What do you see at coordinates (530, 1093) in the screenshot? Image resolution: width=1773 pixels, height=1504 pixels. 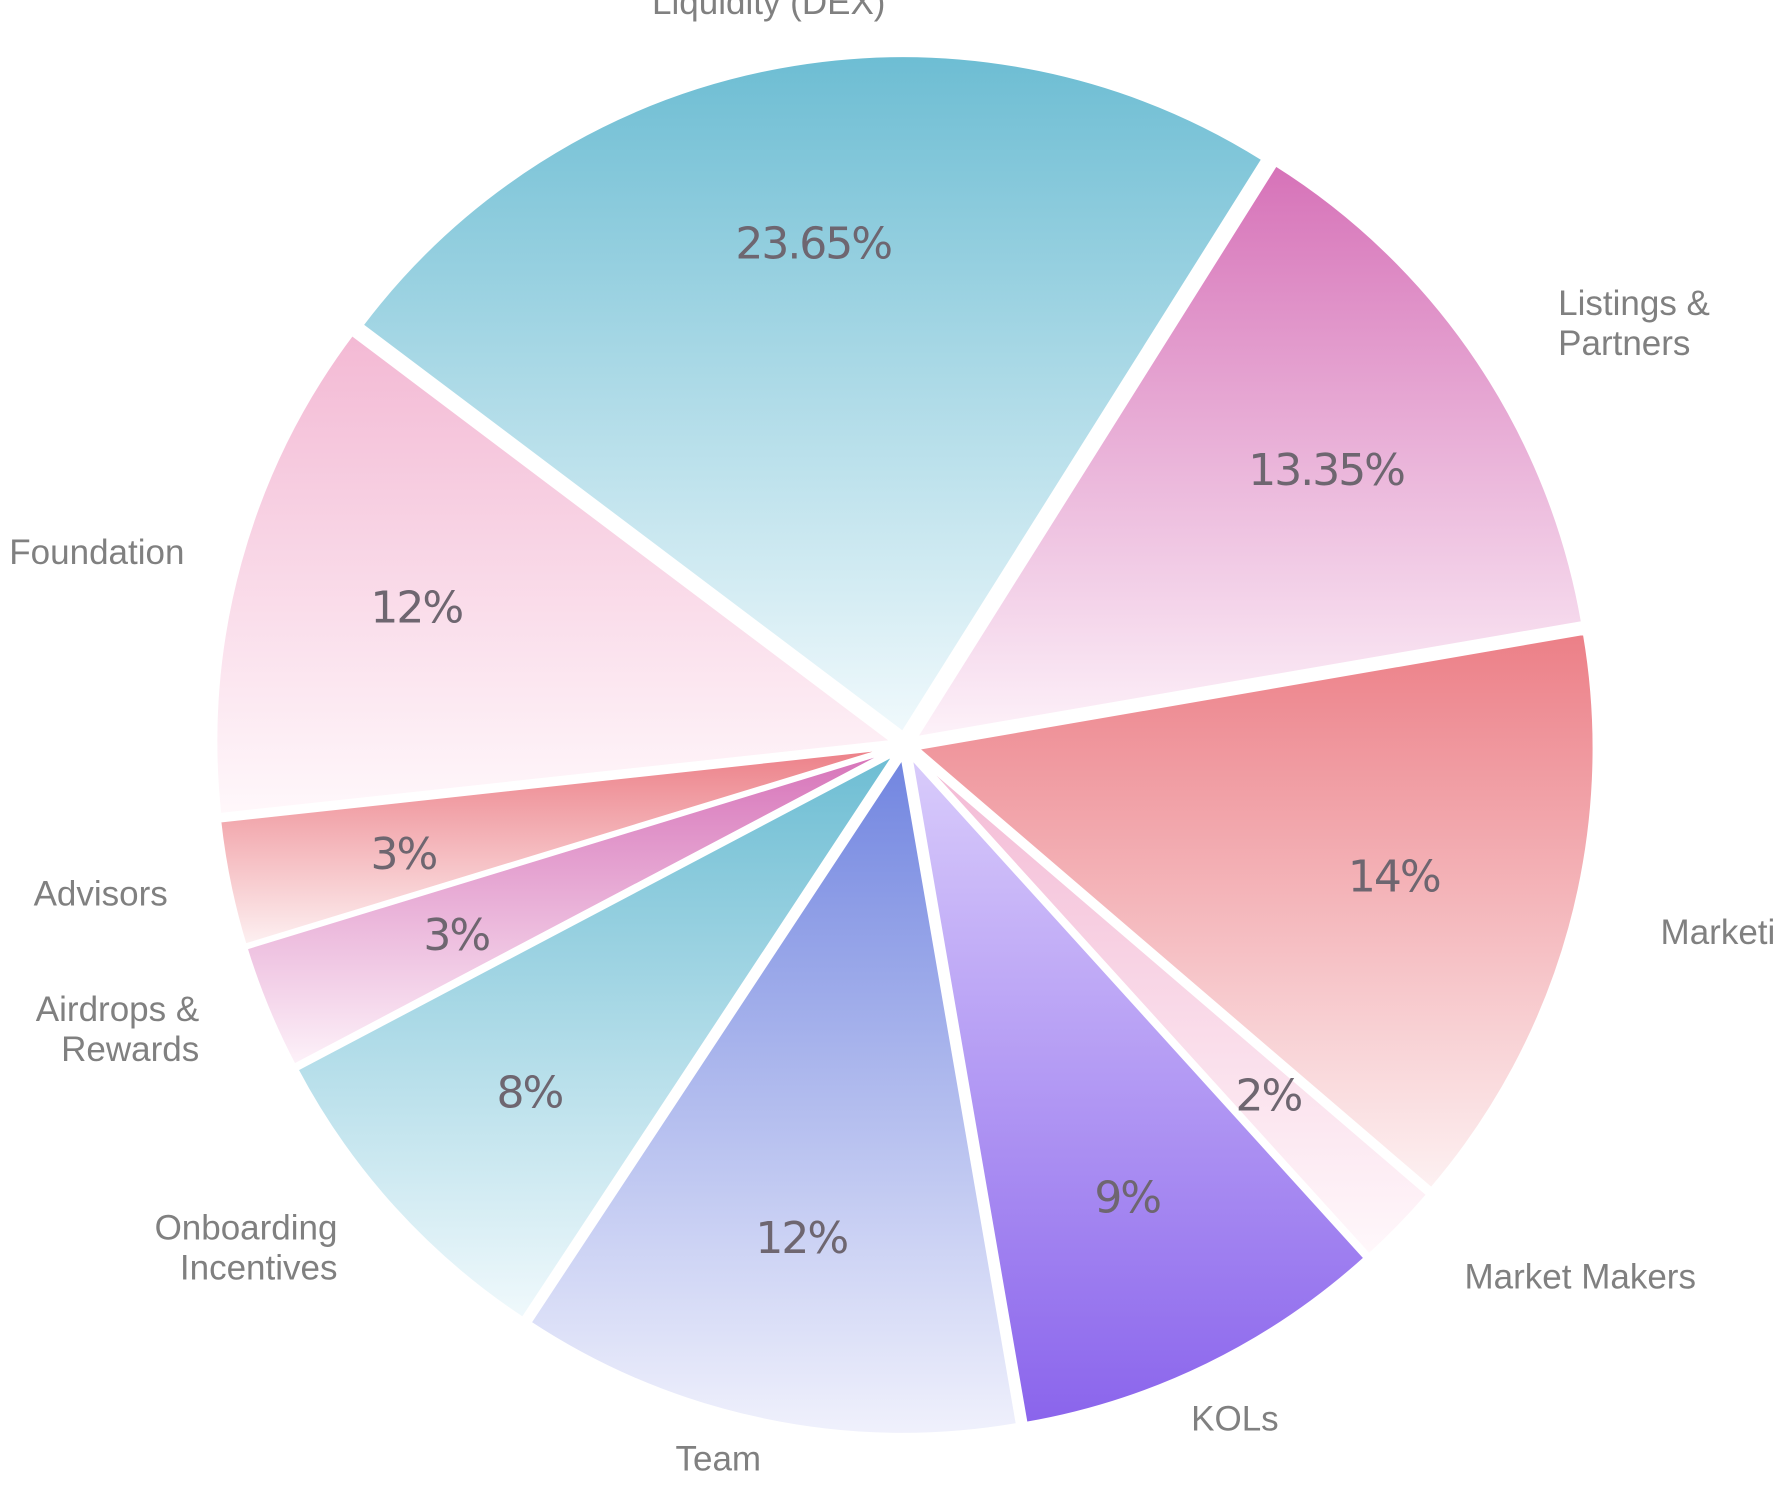 I see `slice-percent-label: 8%` at bounding box center [530, 1093].